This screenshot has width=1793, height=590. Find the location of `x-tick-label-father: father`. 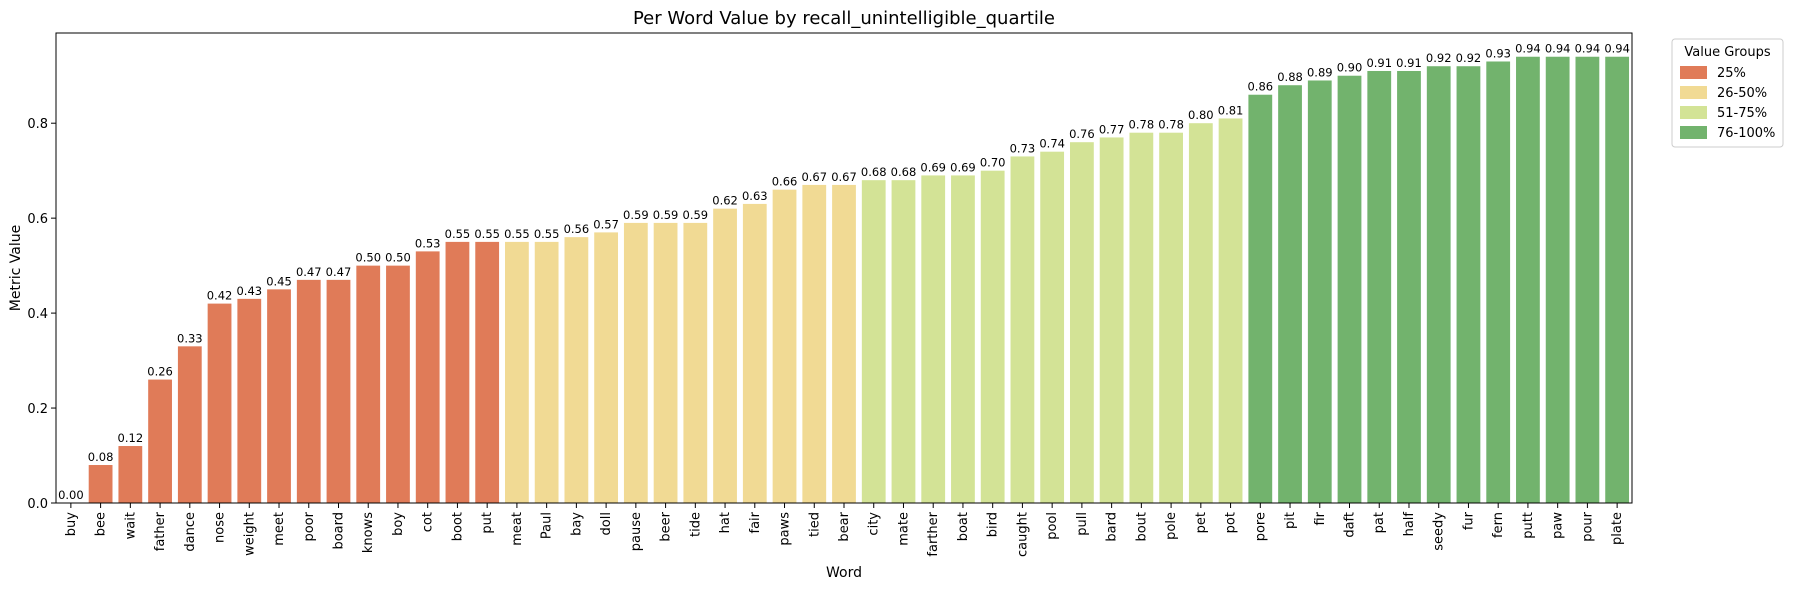

x-tick-label-father: father is located at coordinates (160, 531).